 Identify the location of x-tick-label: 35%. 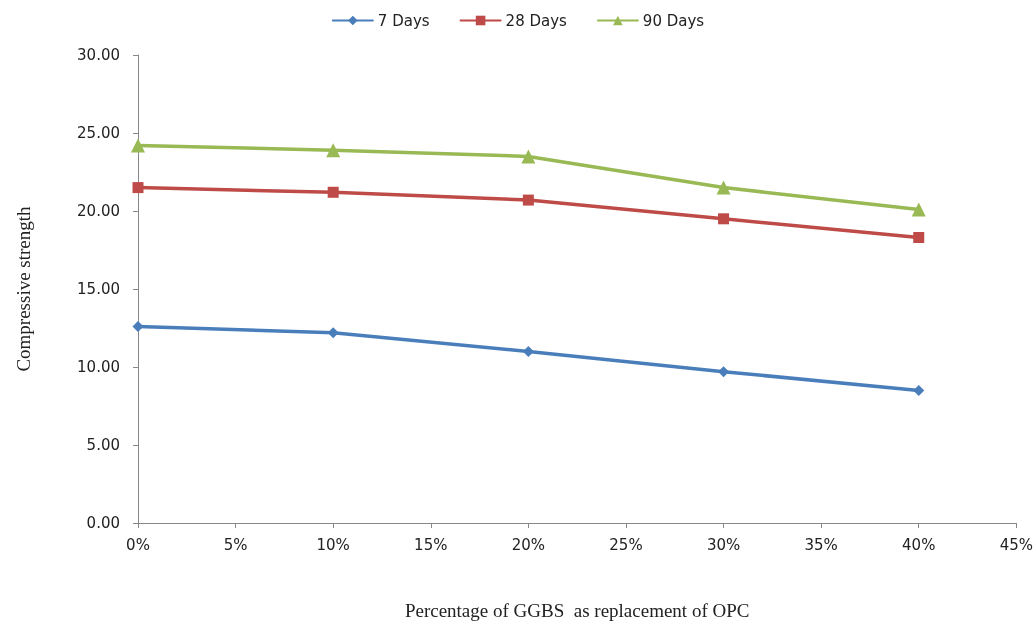
(821, 544).